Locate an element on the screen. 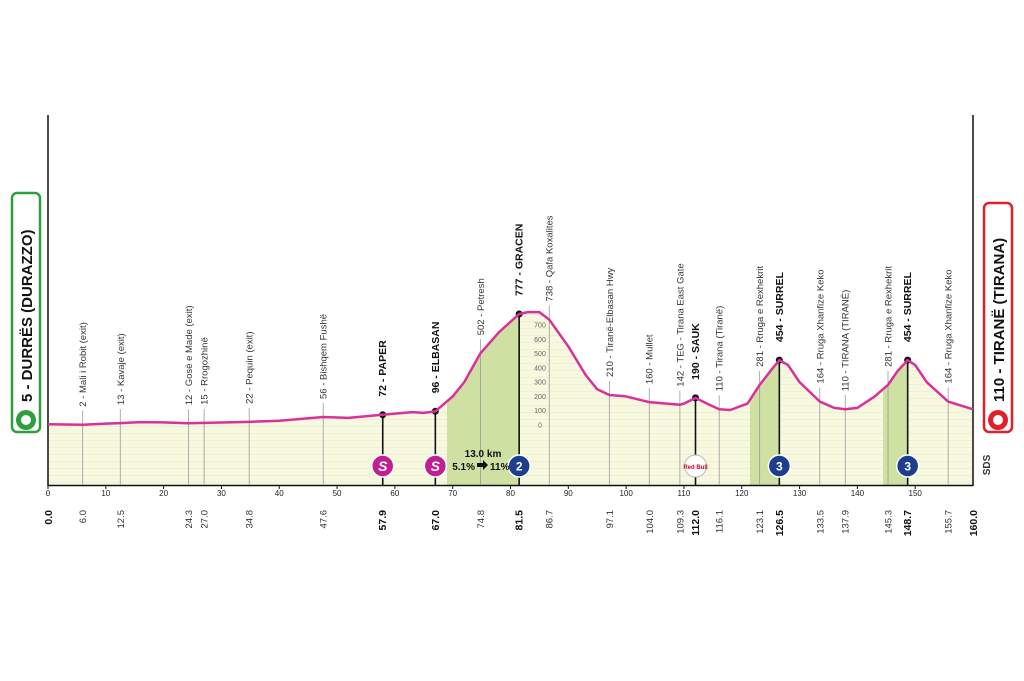  x-tick-label: 40 is located at coordinates (279, 493).